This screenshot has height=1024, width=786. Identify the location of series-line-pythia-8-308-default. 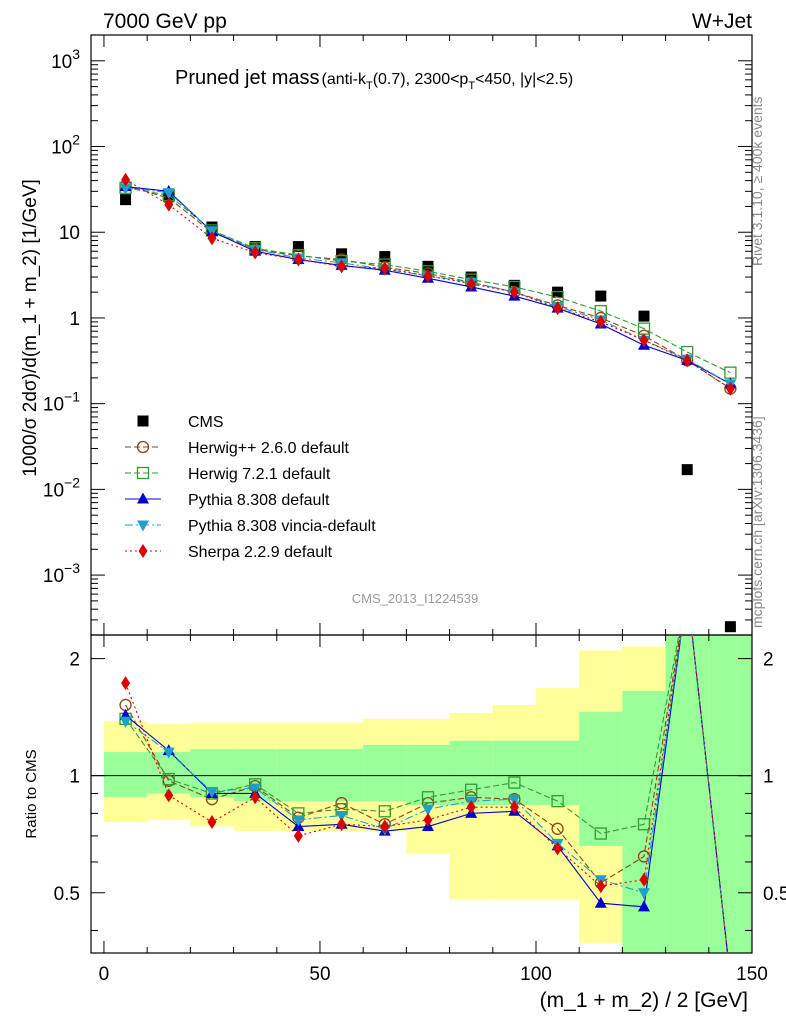
(428, 285).